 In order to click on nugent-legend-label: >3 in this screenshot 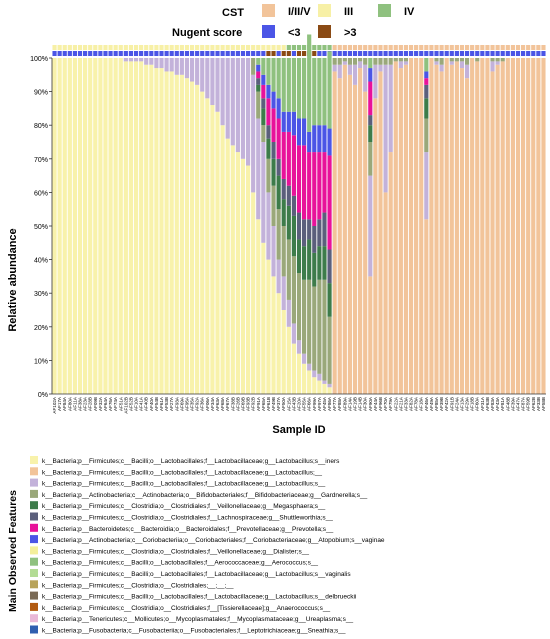, I will do `click(350, 33)`.